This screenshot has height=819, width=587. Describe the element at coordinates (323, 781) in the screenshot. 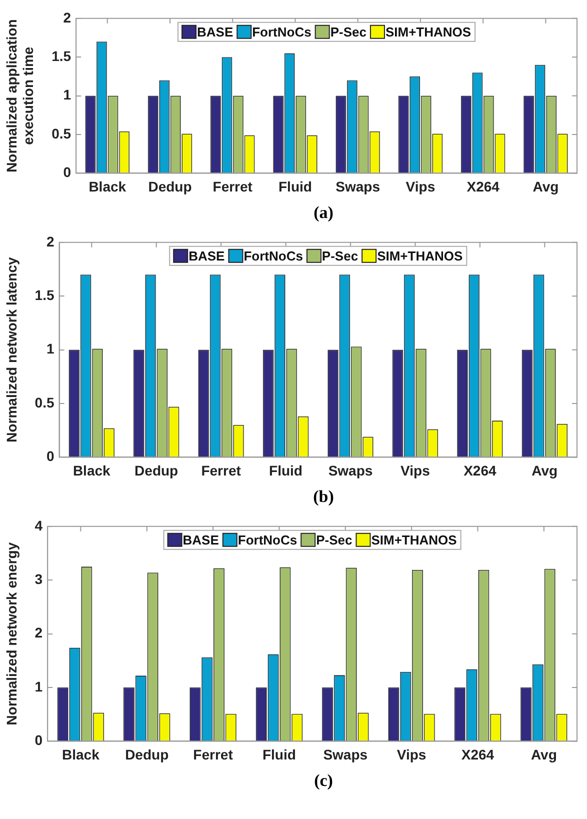

I see `text: (c)` at that location.